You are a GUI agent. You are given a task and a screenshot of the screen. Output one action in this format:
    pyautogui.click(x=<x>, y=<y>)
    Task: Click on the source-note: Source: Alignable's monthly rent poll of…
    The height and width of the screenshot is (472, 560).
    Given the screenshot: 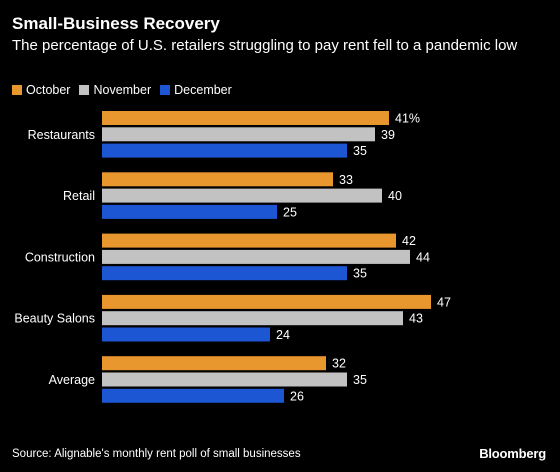 What is the action you would take?
    pyautogui.click(x=156, y=454)
    